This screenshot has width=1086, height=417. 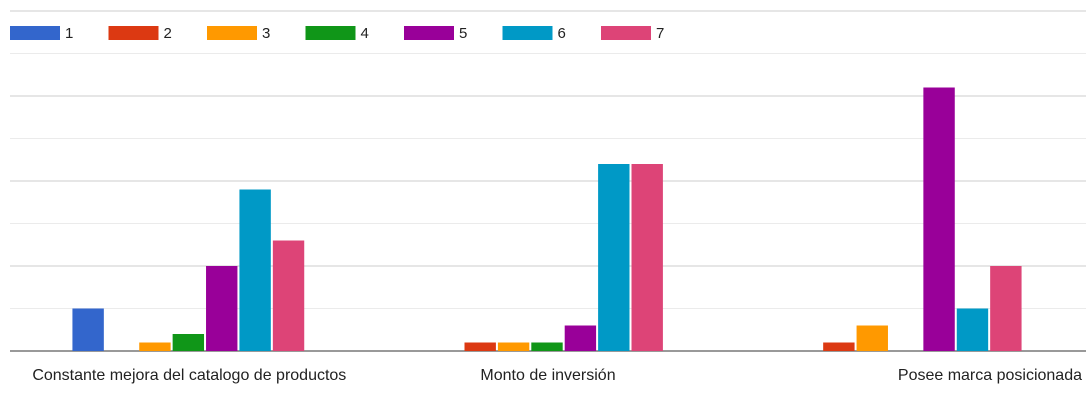 What do you see at coordinates (463, 33) in the screenshot?
I see `legend-label: 5` at bounding box center [463, 33].